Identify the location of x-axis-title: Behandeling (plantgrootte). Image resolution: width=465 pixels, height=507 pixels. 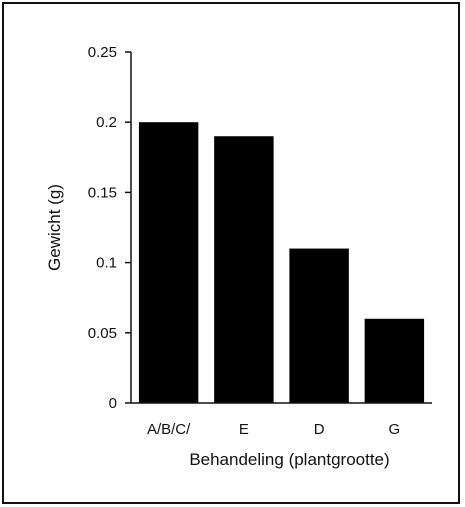
(289, 459).